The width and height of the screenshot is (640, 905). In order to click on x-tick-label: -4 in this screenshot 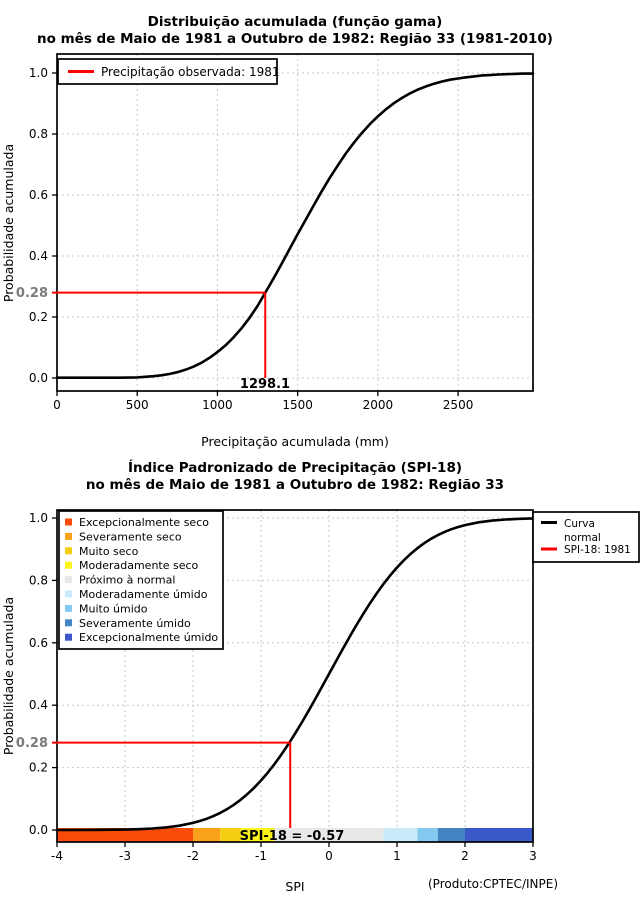, I will do `click(57, 856)`.